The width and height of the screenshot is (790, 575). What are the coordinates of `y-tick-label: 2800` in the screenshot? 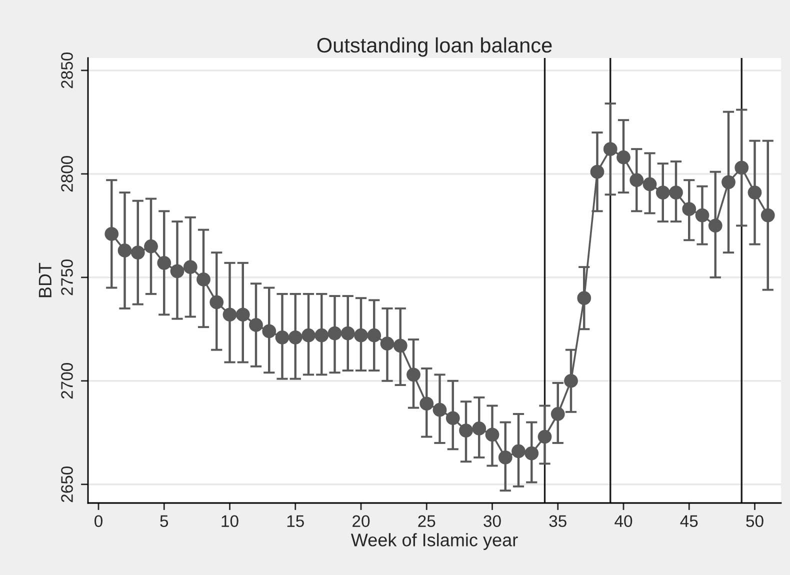 It's located at (67, 174).